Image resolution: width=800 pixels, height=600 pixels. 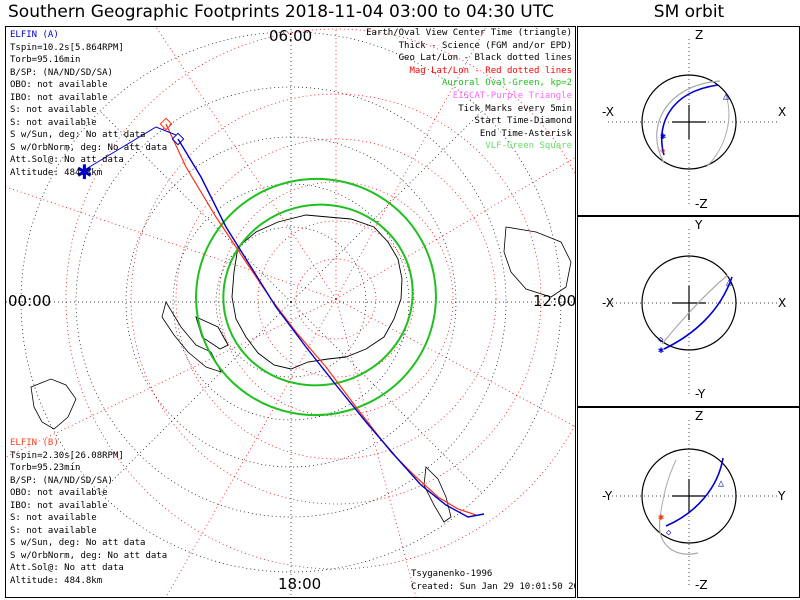 I want to click on sm3-left-label: -Y, so click(x=607, y=496).